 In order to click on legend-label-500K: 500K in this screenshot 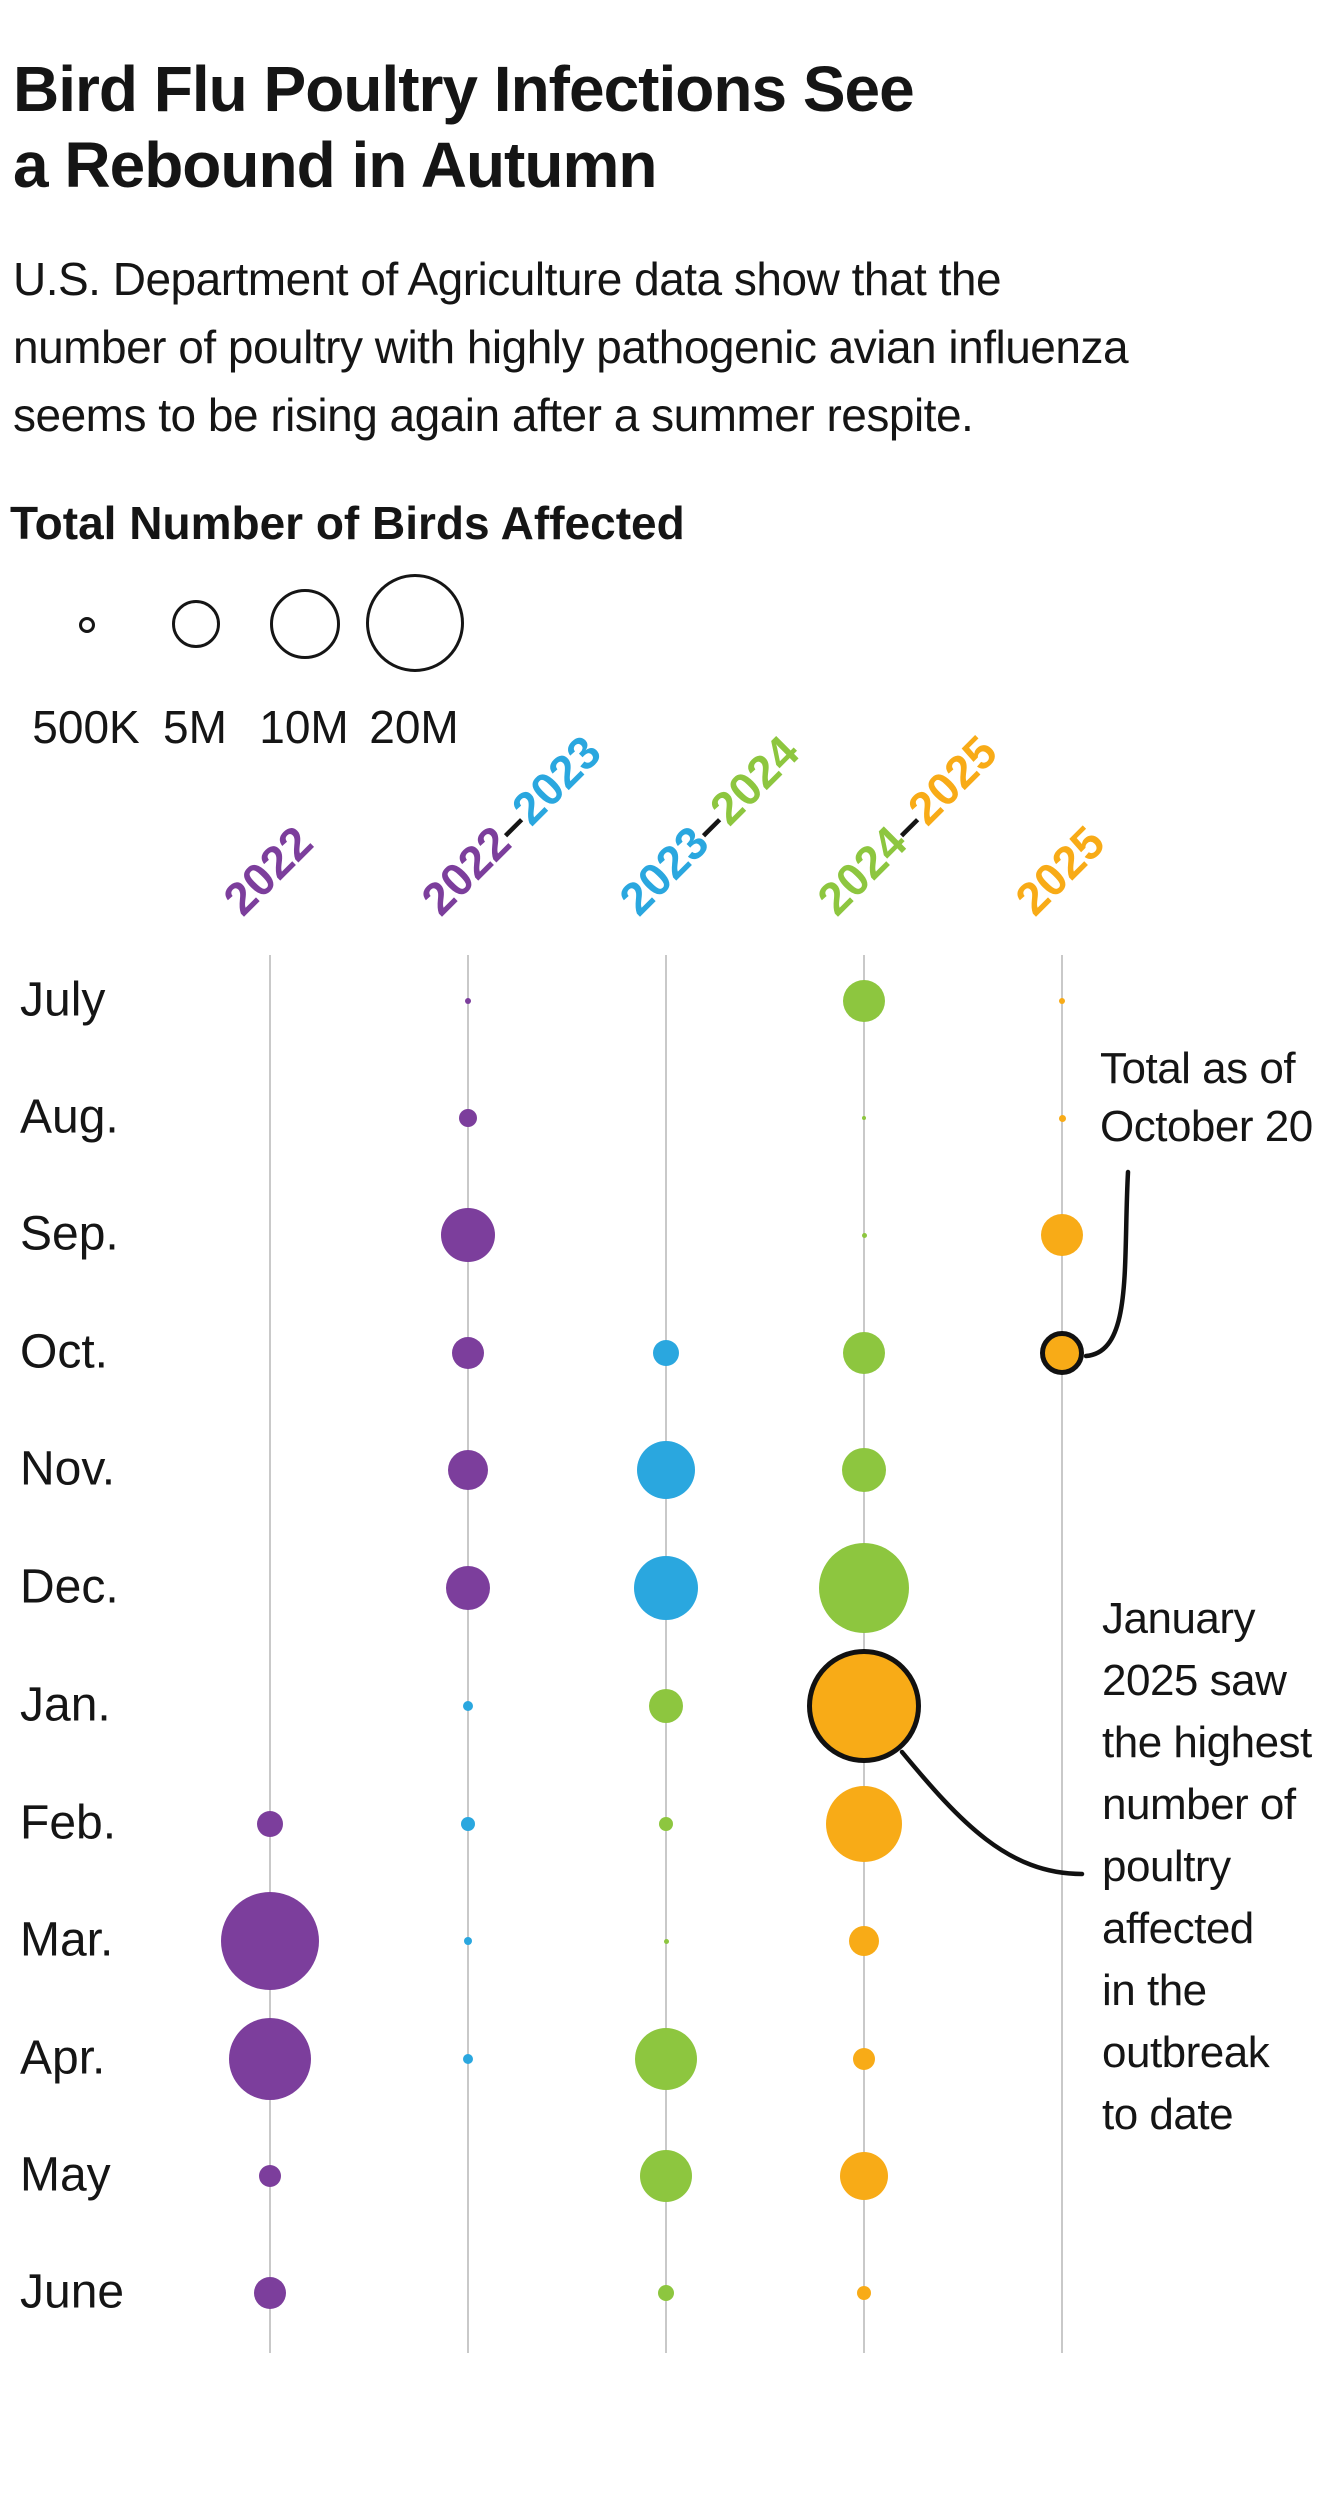, I will do `click(86, 727)`.